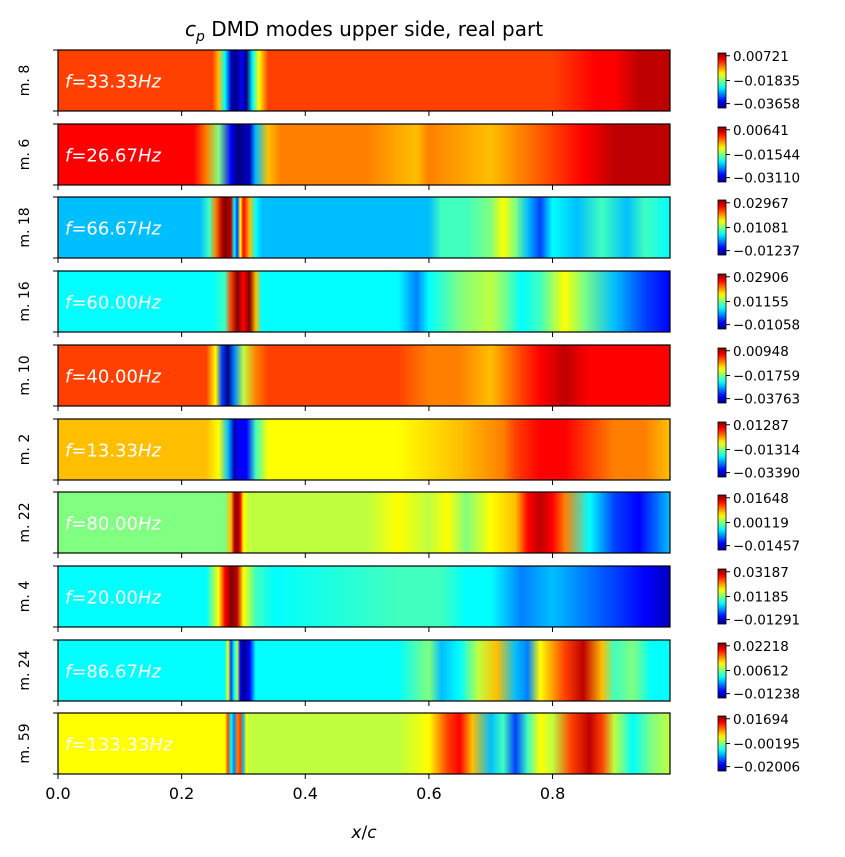 The width and height of the screenshot is (845, 857). I want to click on colorbar-tick-label: 0.02906, so click(761, 278).